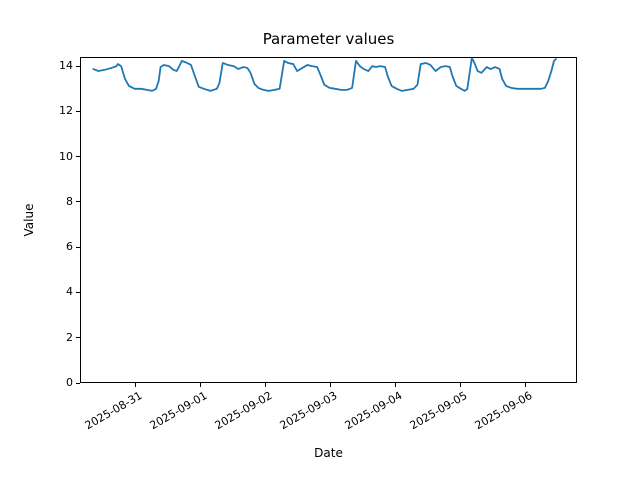 The image size is (640, 480). I want to click on y-tick-label: 6, so click(69, 247).